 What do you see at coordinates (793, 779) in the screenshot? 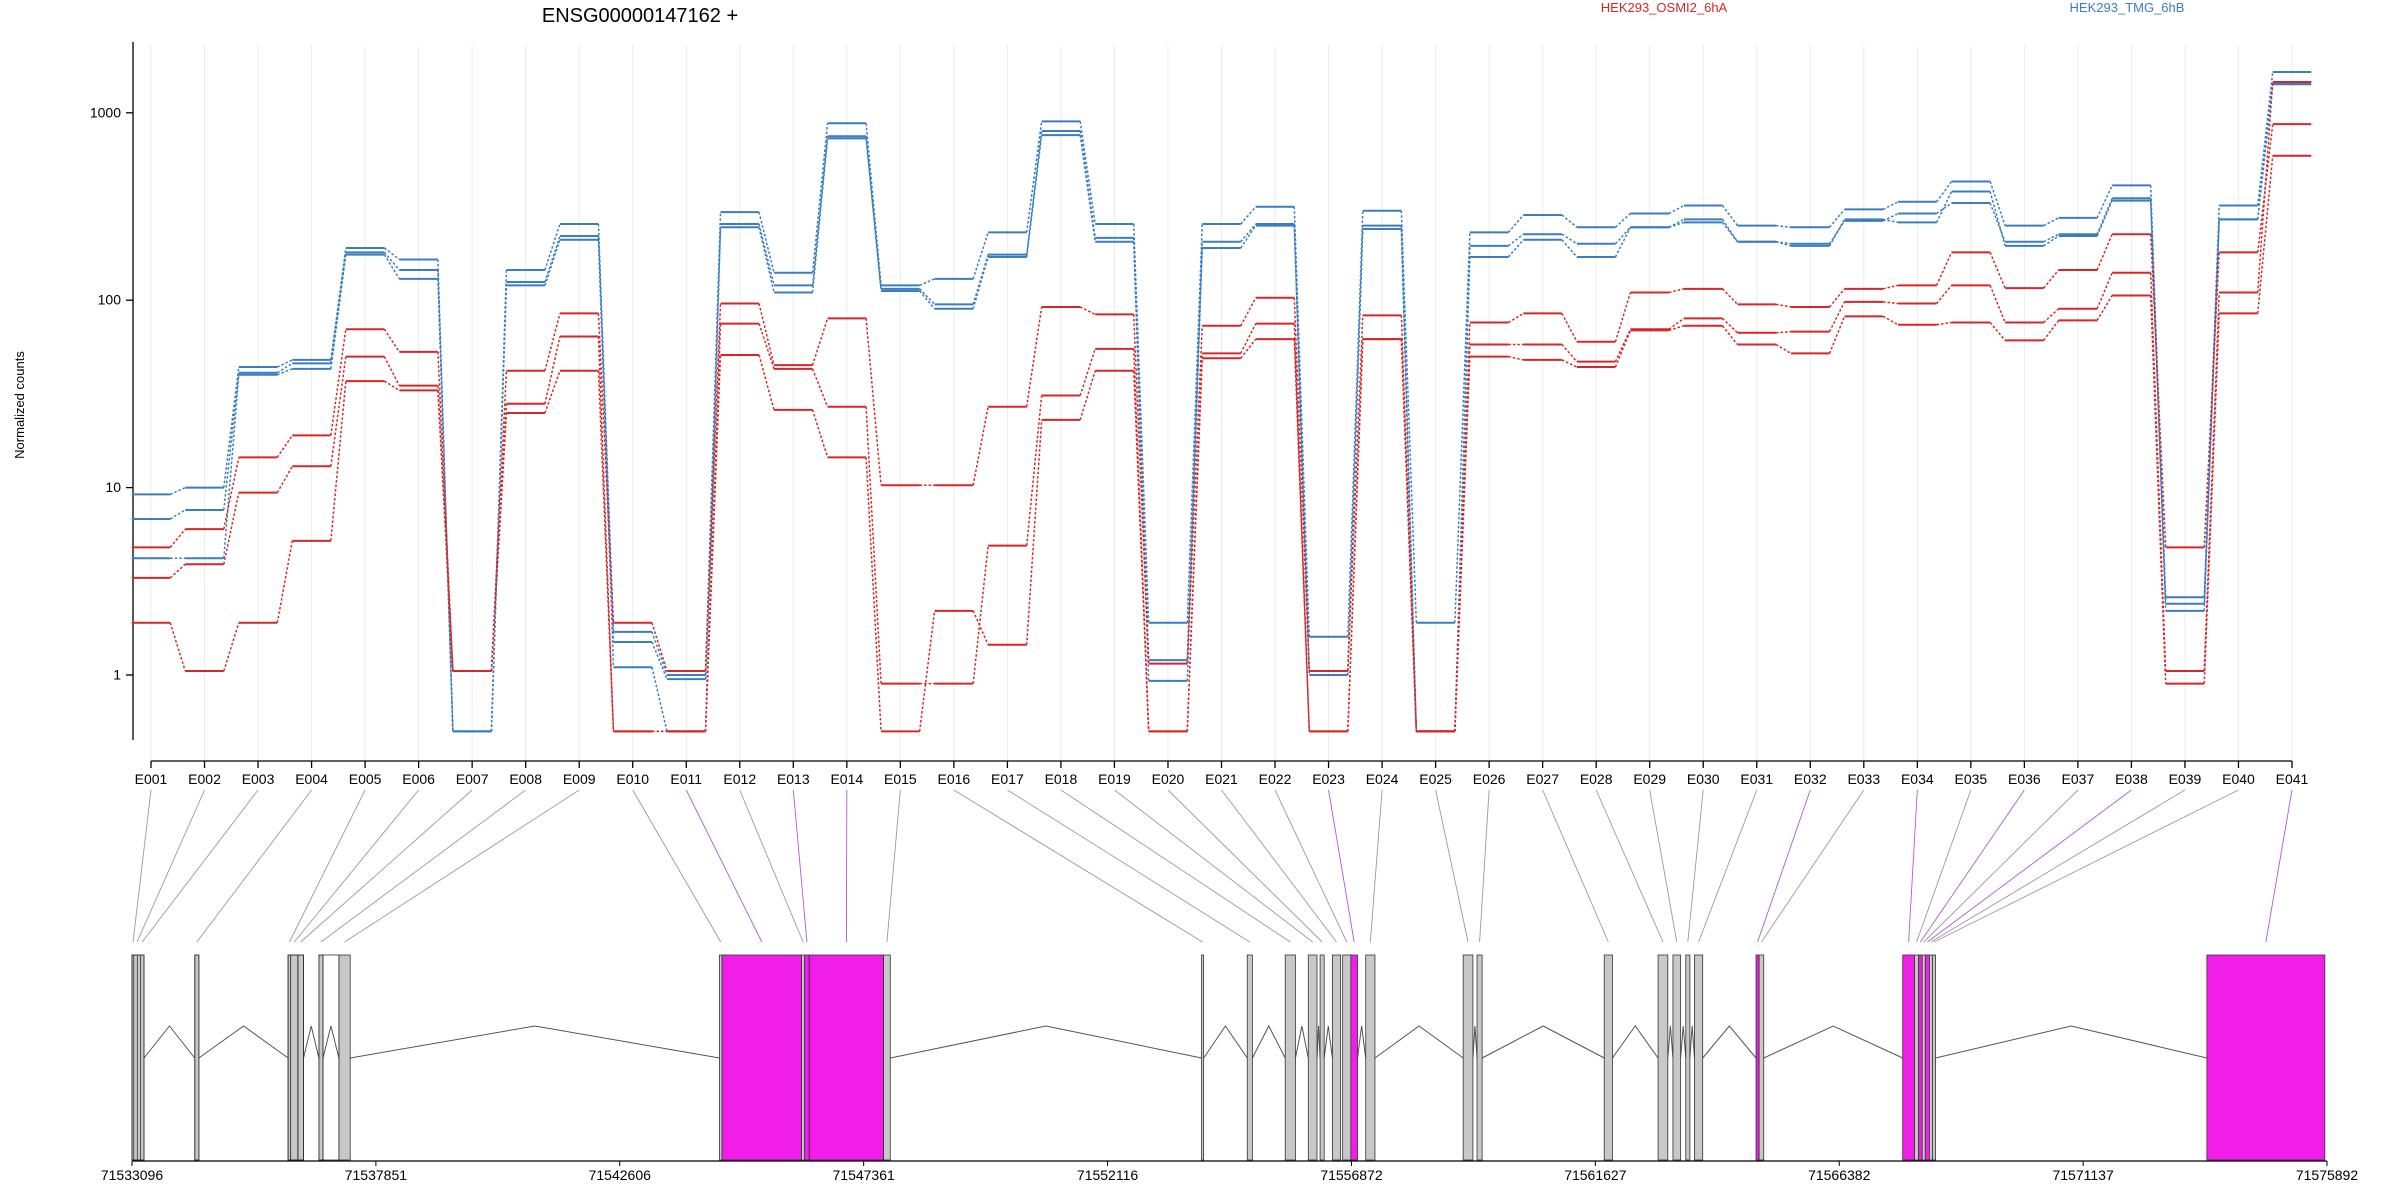
I see `x-tick-label-E013: E013` at bounding box center [793, 779].